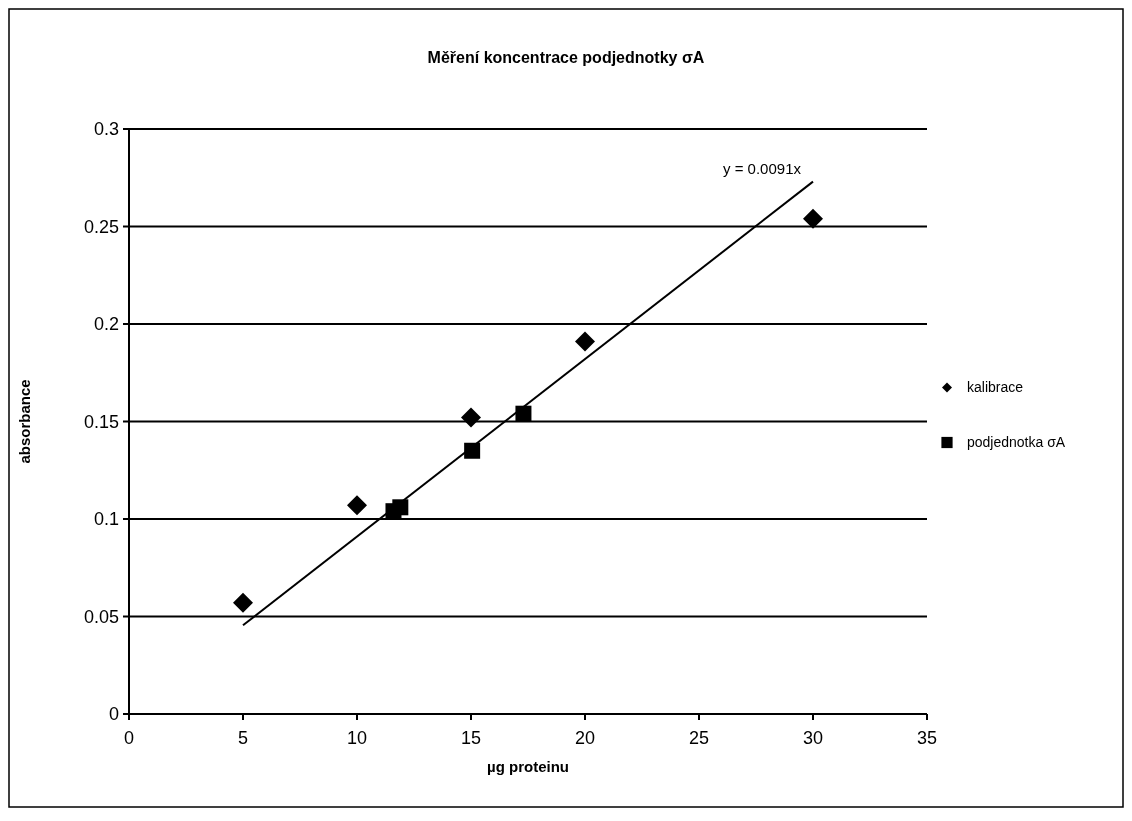 The image size is (1132, 821). Describe the element at coordinates (1016, 442) in the screenshot. I see `legend-label: podjednotka σA` at that location.